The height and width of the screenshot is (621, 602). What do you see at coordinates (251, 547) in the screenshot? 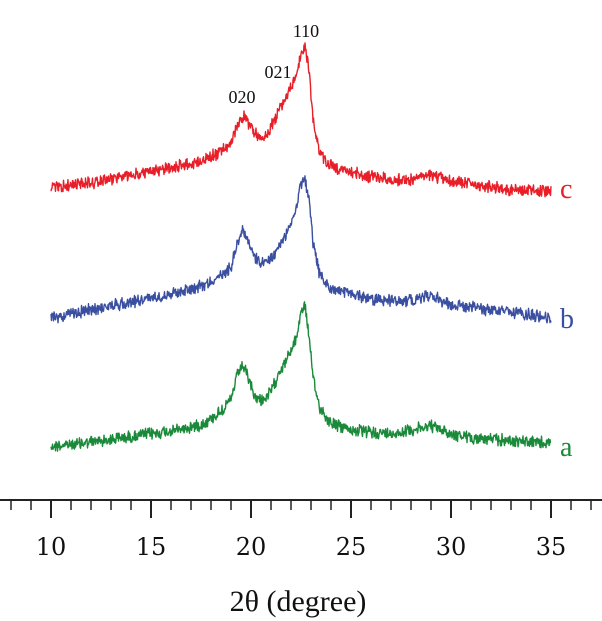
I see `x-tick-label: 20` at bounding box center [251, 547].